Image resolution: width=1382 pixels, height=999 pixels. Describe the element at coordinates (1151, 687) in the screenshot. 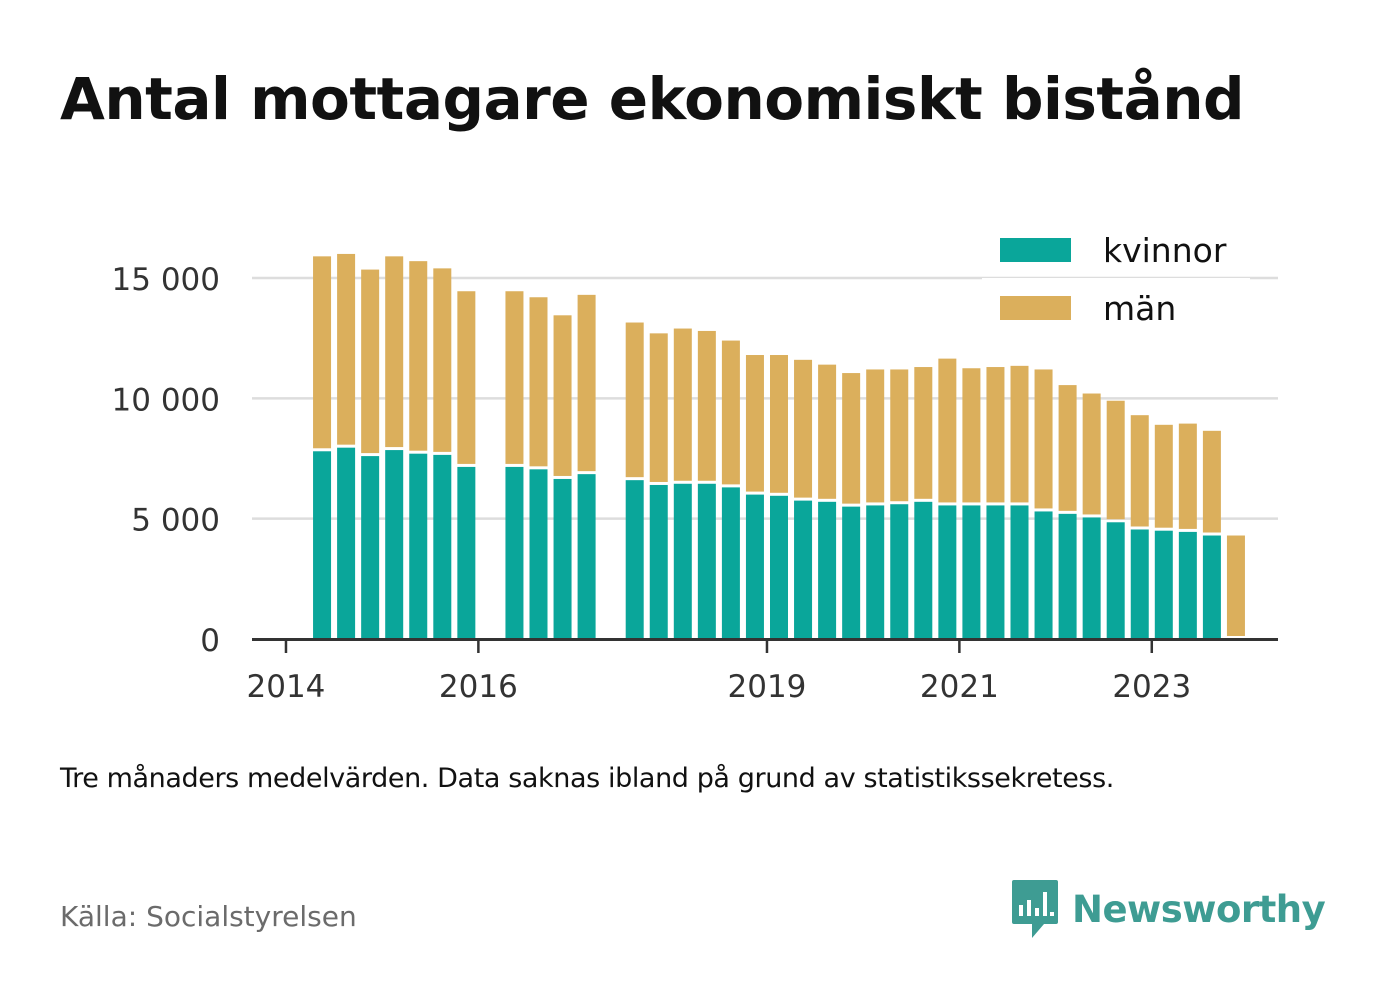

I see `x-tick-label: 2023` at that location.